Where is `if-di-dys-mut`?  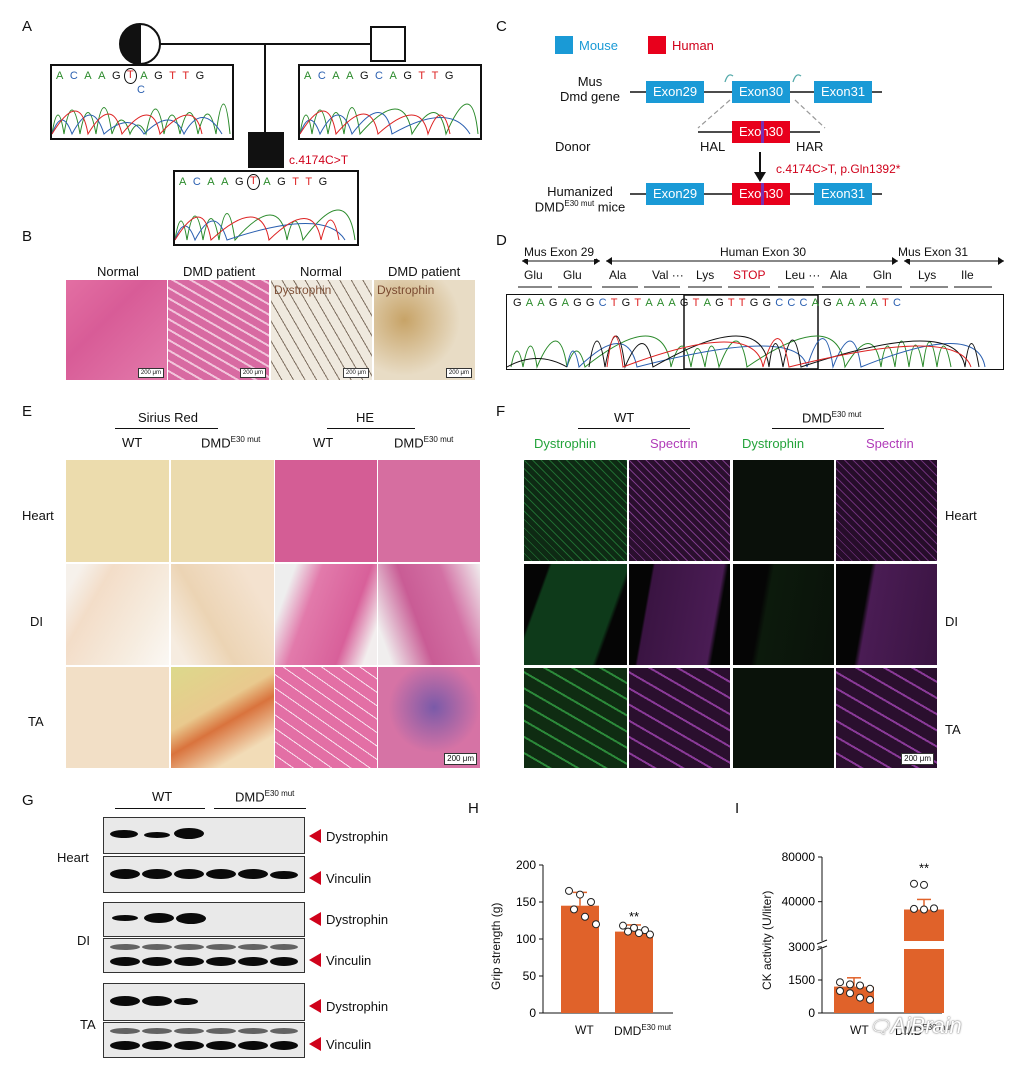 if-di-dys-mut is located at coordinates (783, 614).